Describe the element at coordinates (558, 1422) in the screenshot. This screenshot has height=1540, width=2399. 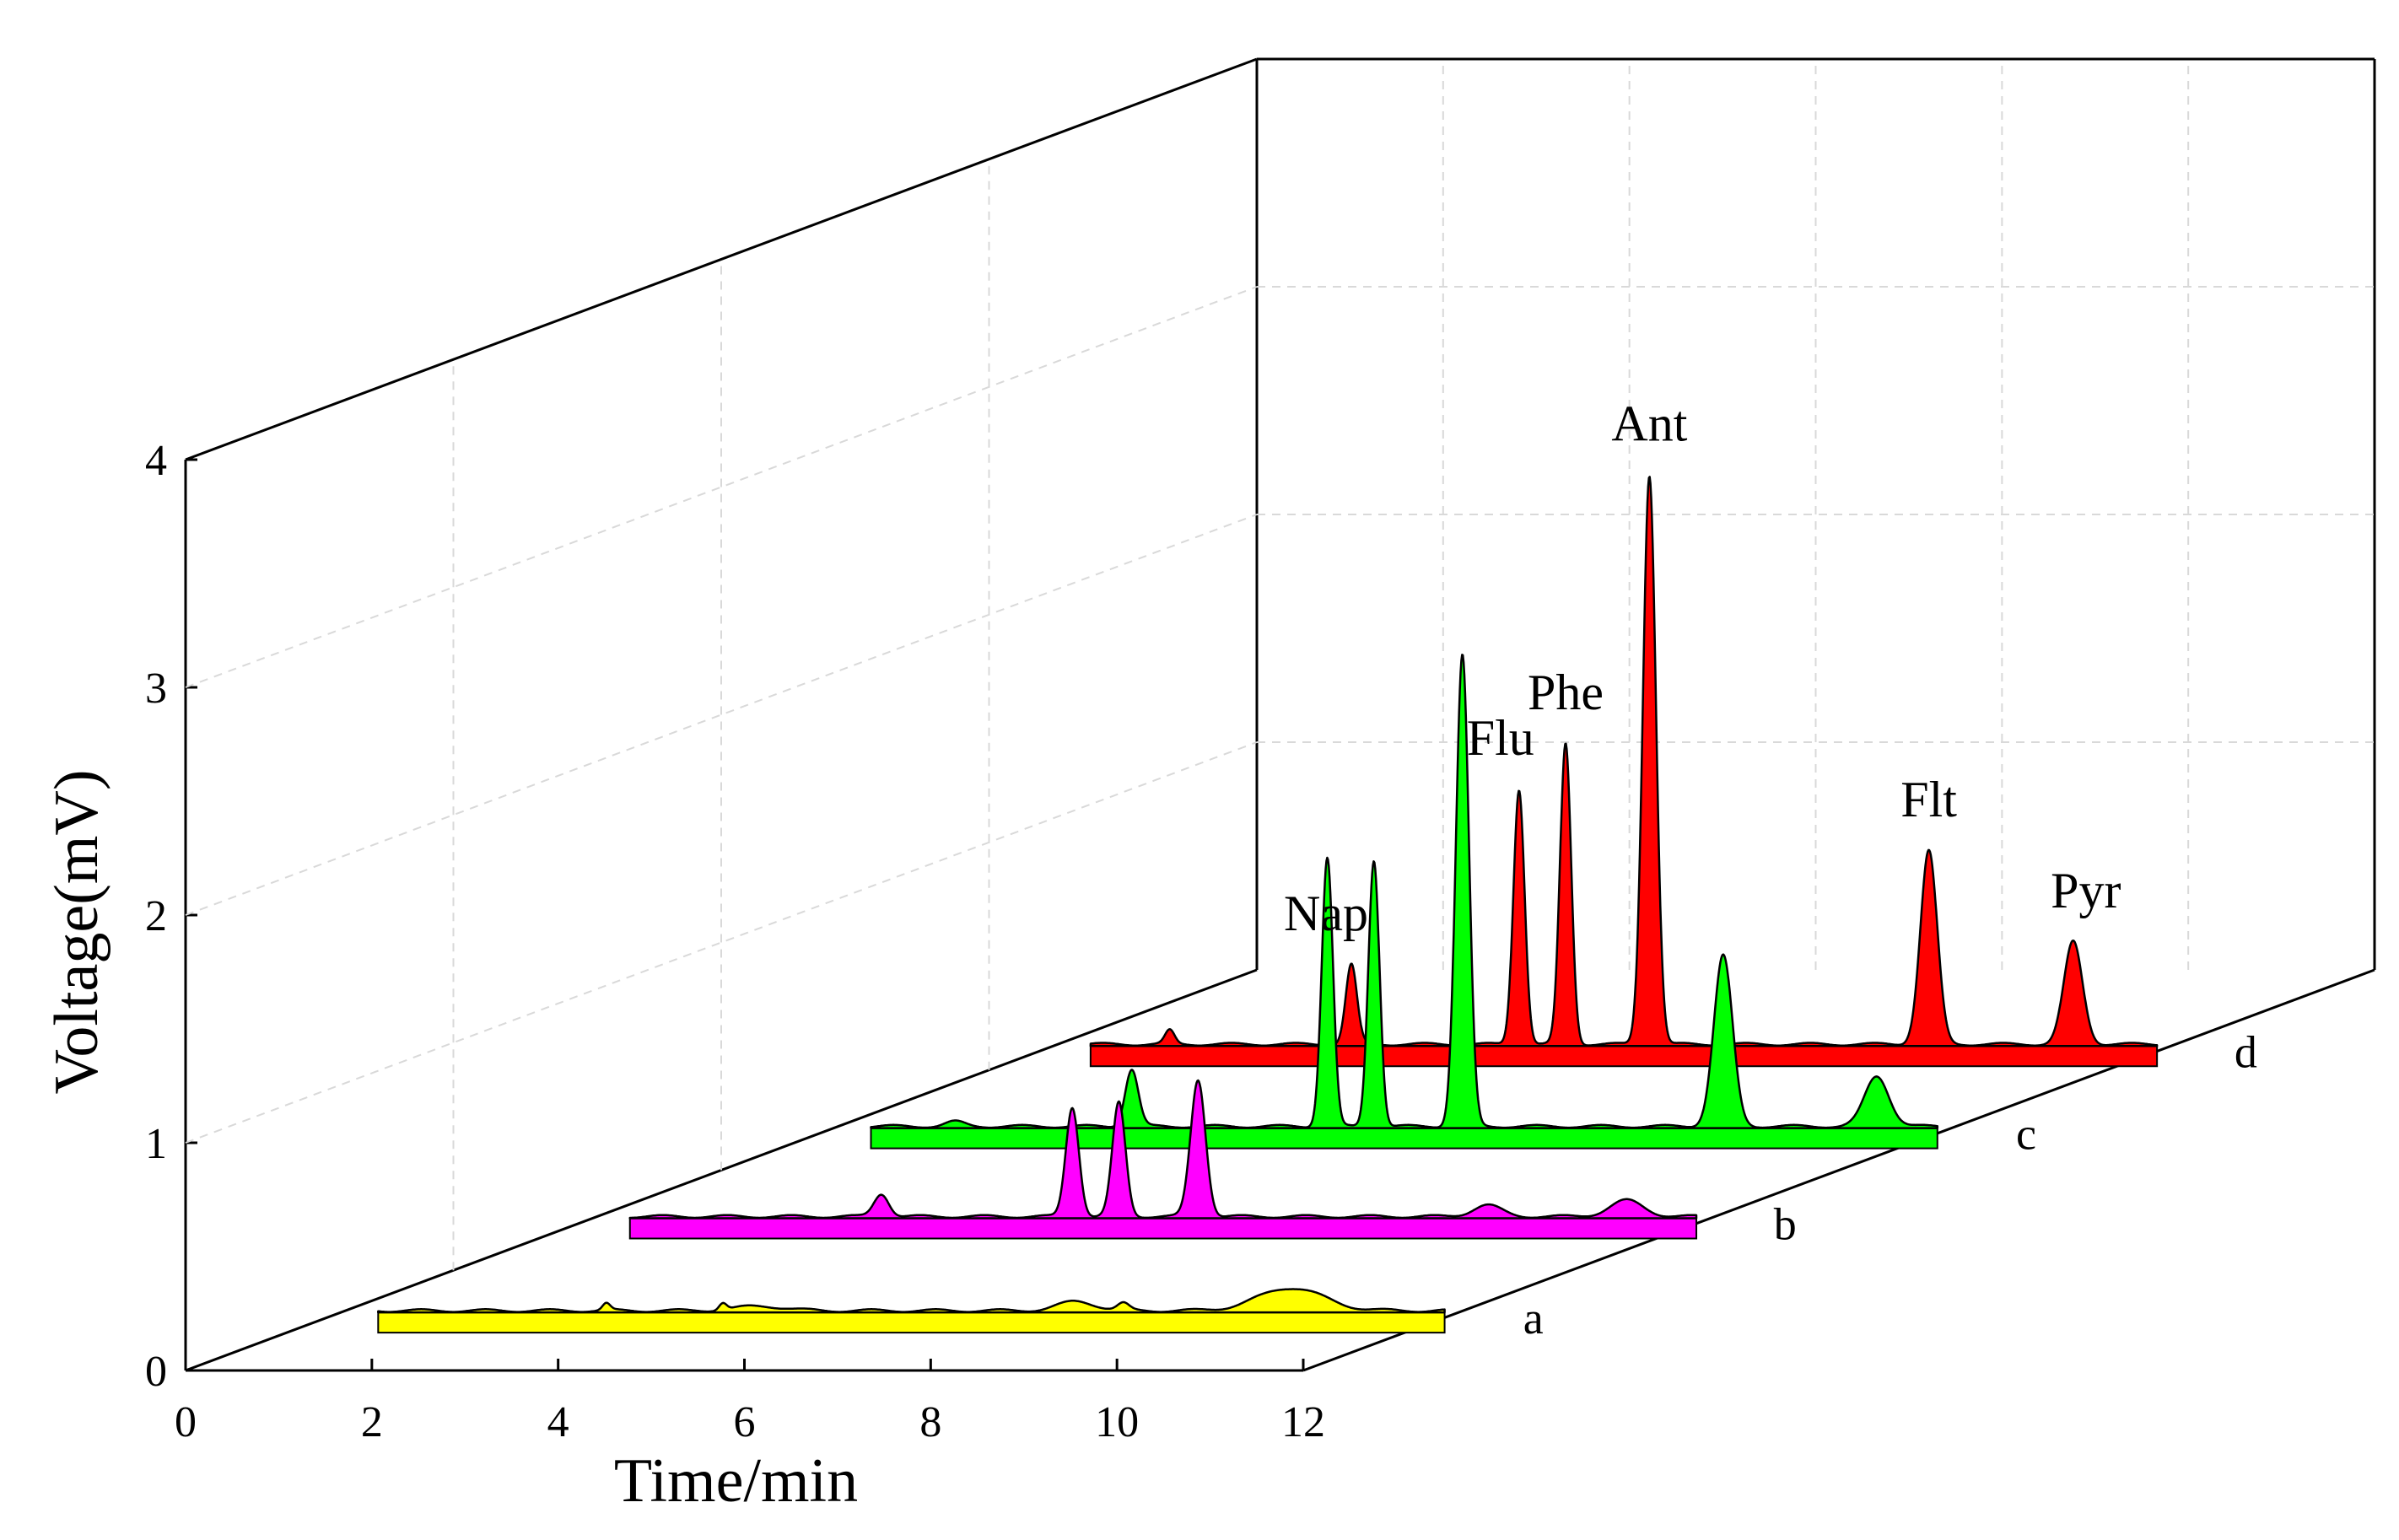
I see `x-tick-label: 4` at that location.